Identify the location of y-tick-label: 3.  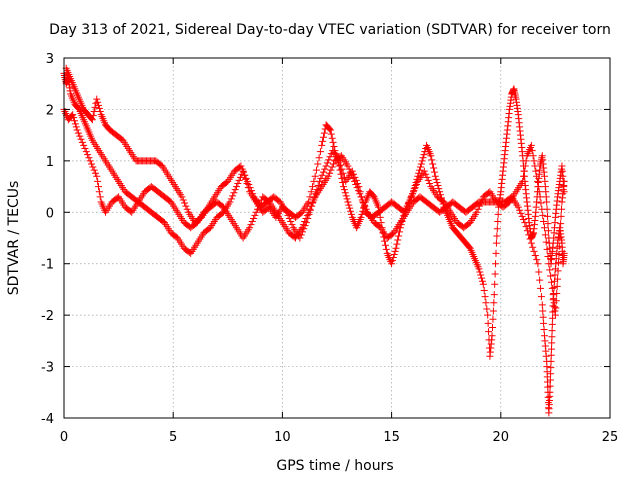
(50, 59).